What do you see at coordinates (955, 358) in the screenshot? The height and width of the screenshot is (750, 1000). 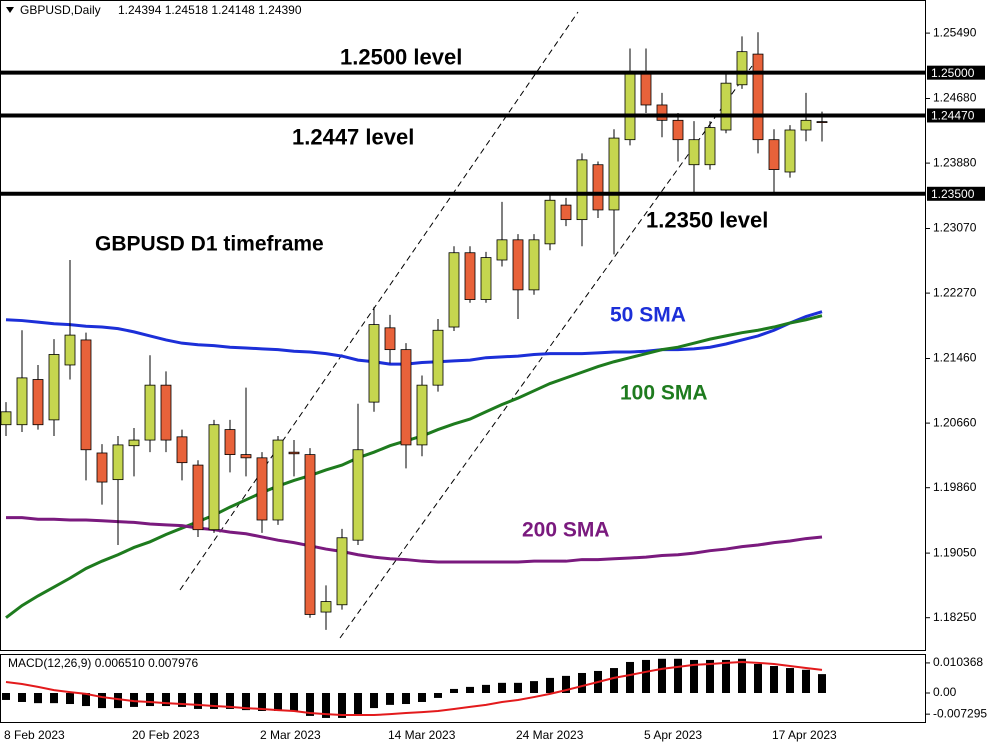 I see `y-tick-label: 1.21460` at bounding box center [955, 358].